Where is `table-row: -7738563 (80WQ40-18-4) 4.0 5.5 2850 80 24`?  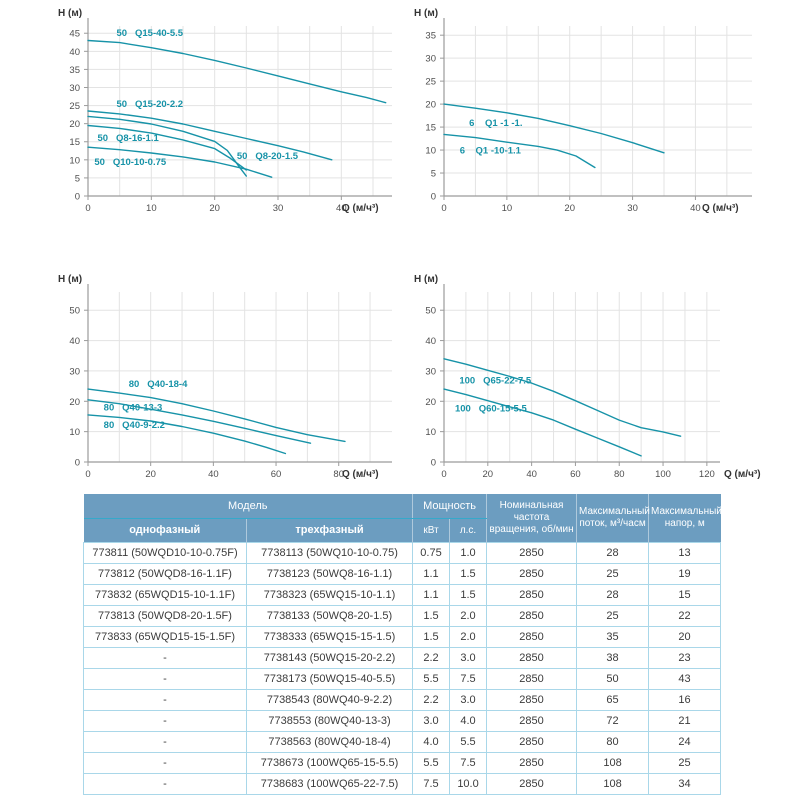
table-row: -7738563 (80WQ40-18-4) 4.0 5.5 2850 80 24 is located at coordinates (402, 742).